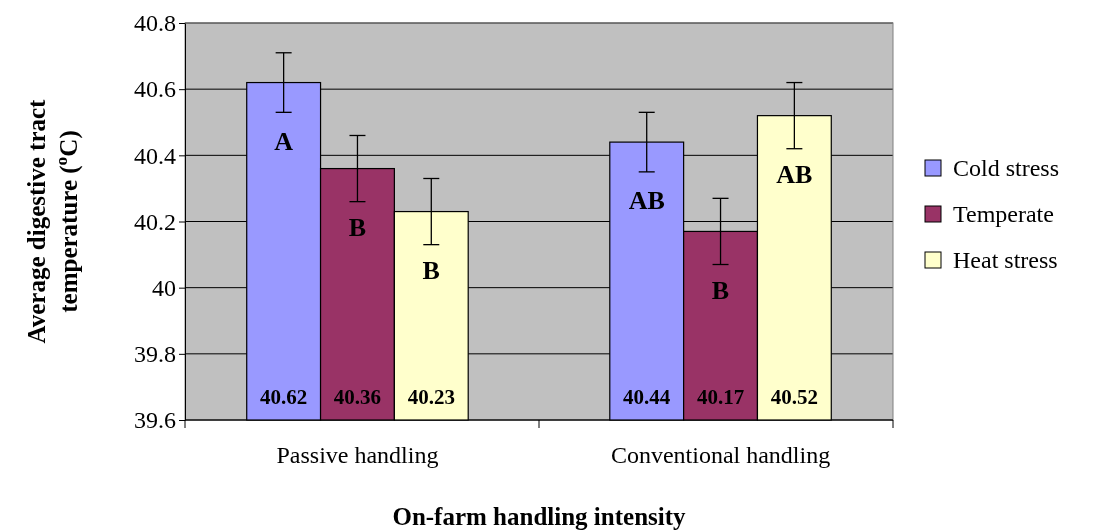  What do you see at coordinates (284, 141) in the screenshot?
I see `annotation: A` at bounding box center [284, 141].